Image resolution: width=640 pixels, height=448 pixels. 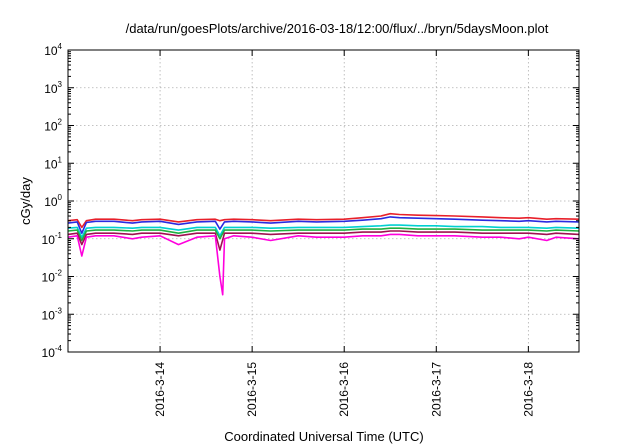 I want to click on y-tick-exponent: -2, so click(x=59, y=273).